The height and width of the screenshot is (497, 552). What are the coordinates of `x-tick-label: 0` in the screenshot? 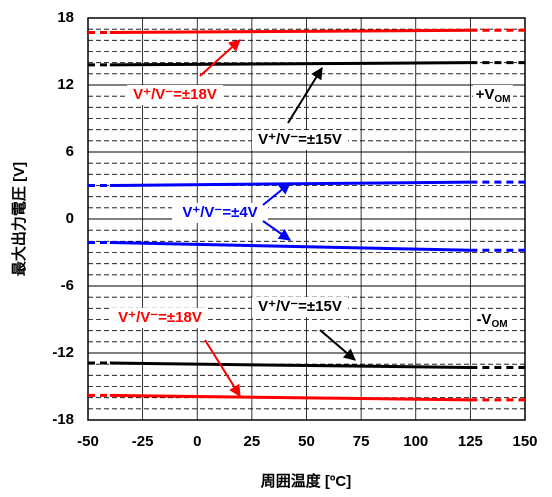 It's located at (197, 441).